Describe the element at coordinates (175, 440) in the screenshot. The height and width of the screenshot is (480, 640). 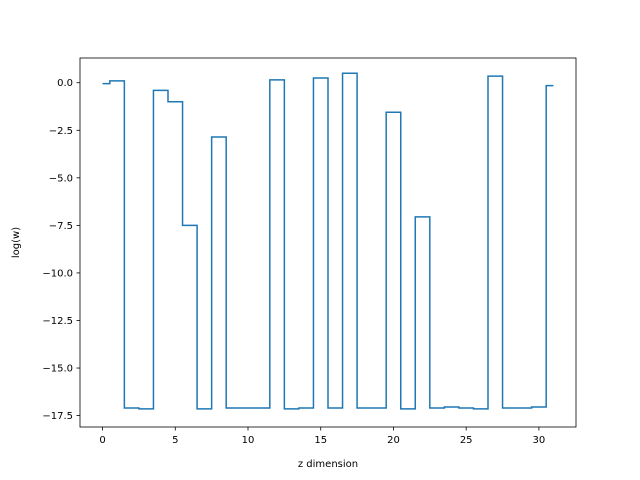
I see `x-tick-label: 5` at that location.